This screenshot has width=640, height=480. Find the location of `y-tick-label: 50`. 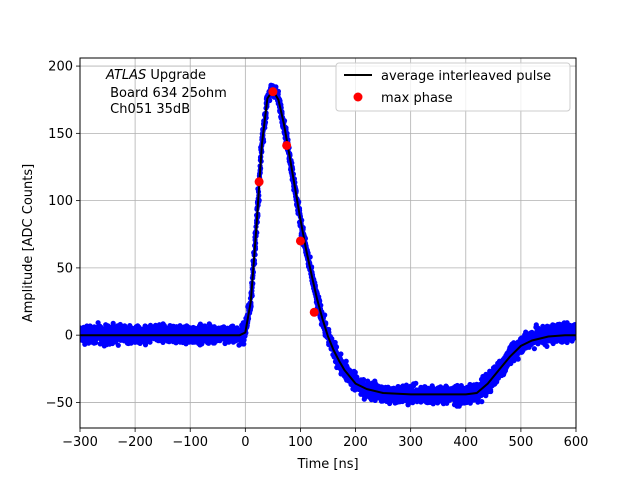

y-tick-label: 50 is located at coordinates (64, 268).